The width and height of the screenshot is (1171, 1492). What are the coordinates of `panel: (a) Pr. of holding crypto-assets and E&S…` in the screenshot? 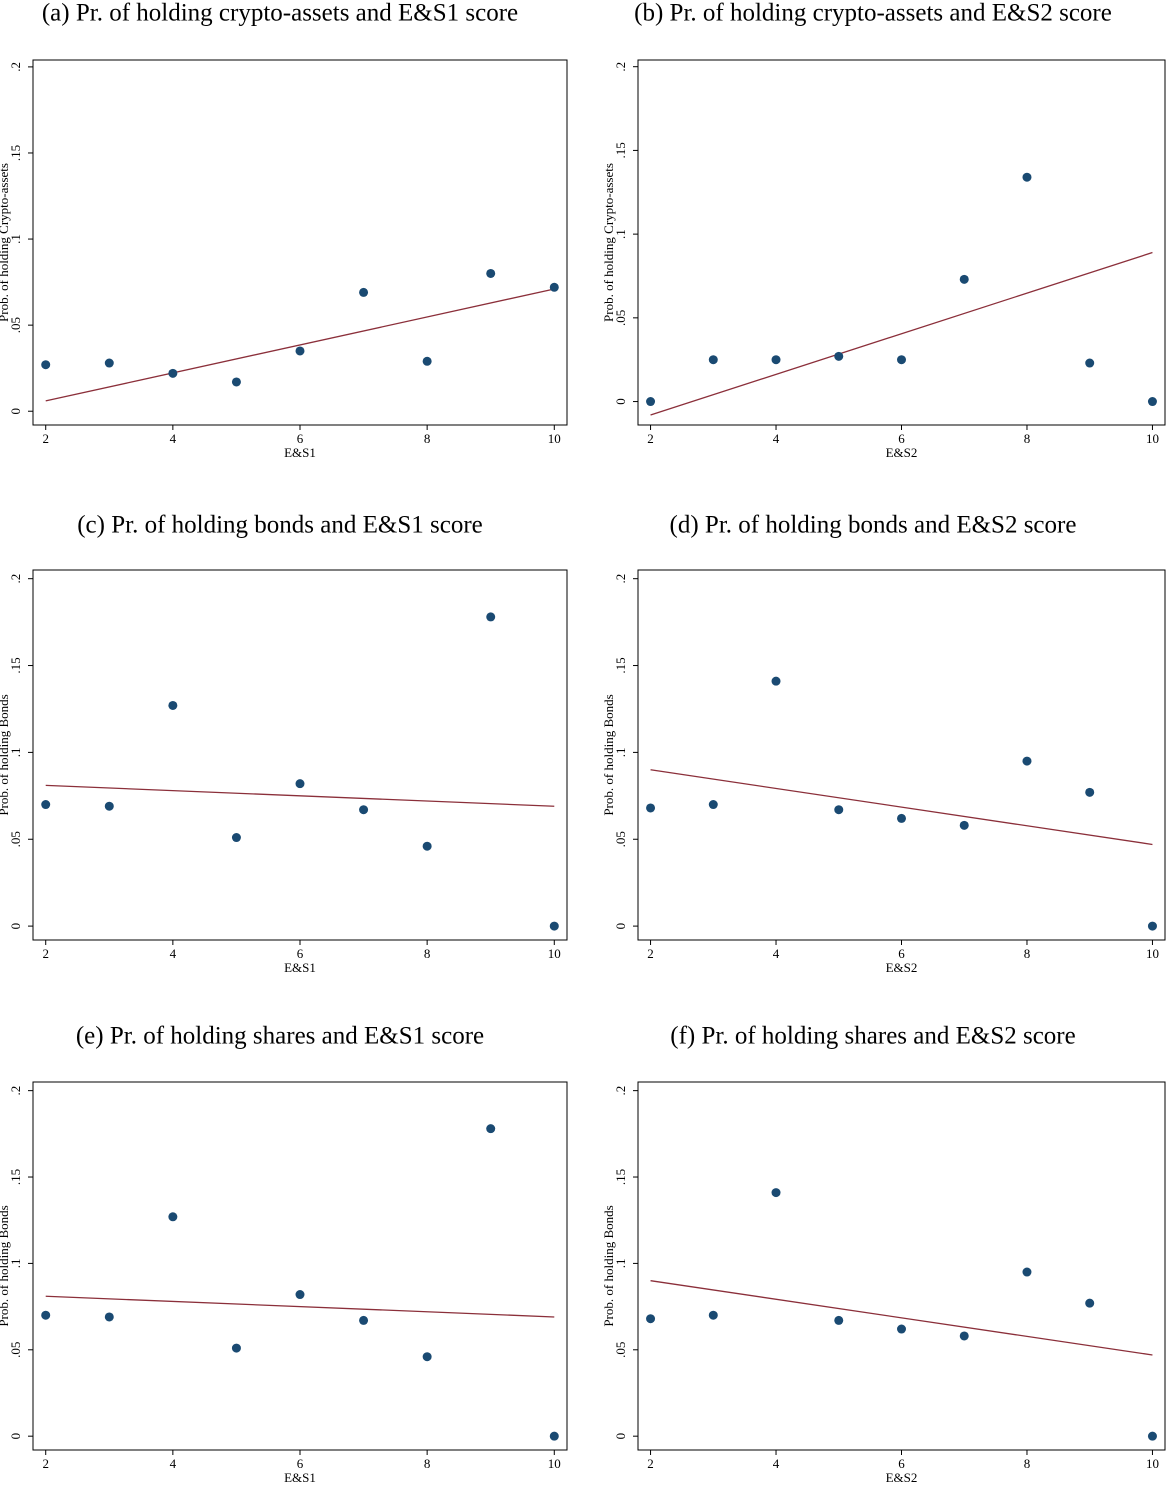 It's located at (284, 230).